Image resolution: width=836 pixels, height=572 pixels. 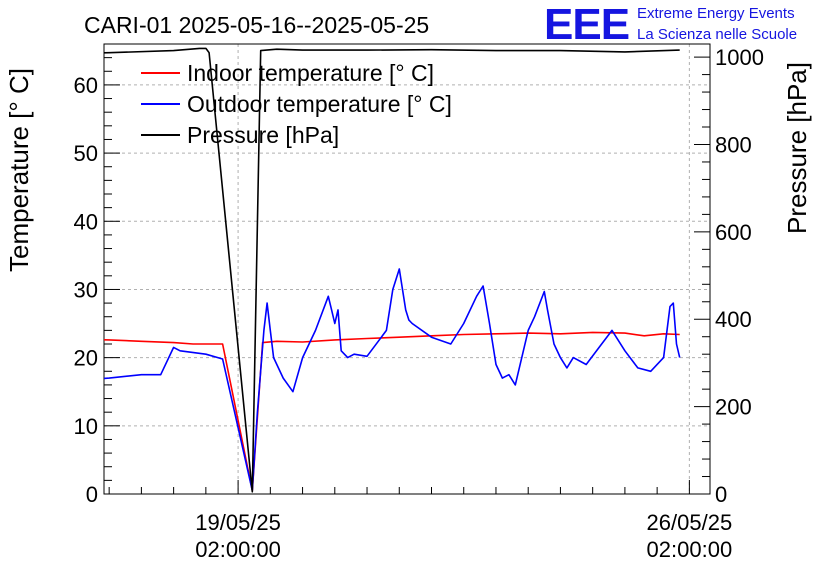 What do you see at coordinates (86, 221) in the screenshot?
I see `y-tick-label: 40` at bounding box center [86, 221].